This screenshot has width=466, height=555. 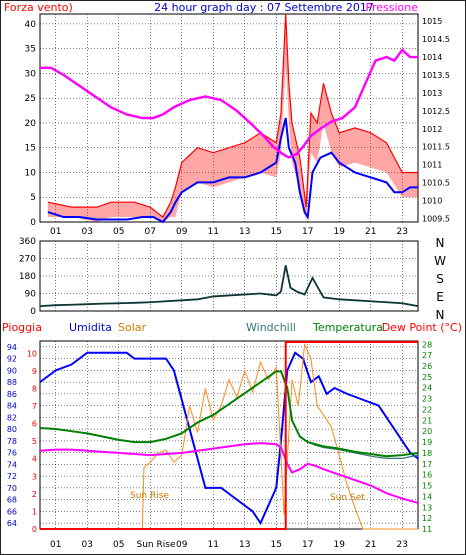 I want to click on direction-grid, so click(x=229, y=276).